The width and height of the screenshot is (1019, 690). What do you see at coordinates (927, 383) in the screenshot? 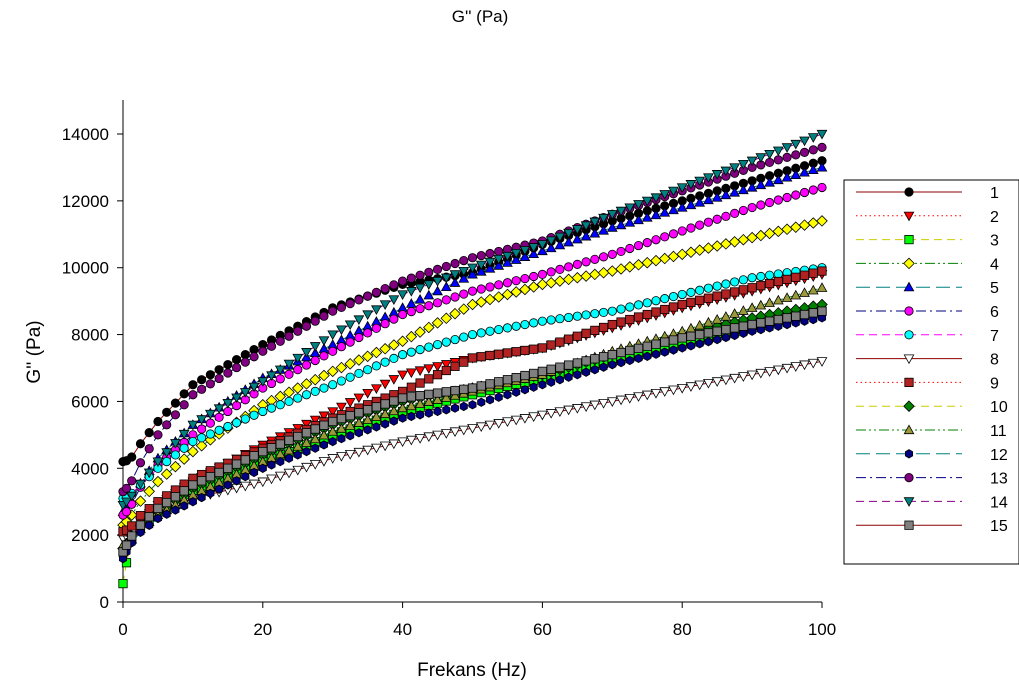
I see `legend-item-9: 9` at bounding box center [927, 383].